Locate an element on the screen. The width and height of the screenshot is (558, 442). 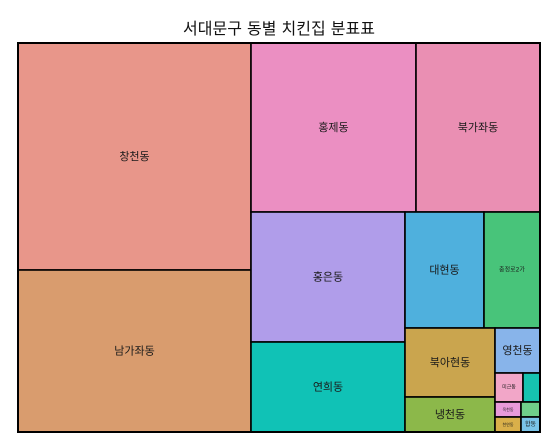
treemap-cell-label: 북가좌동 is located at coordinates (478, 127).